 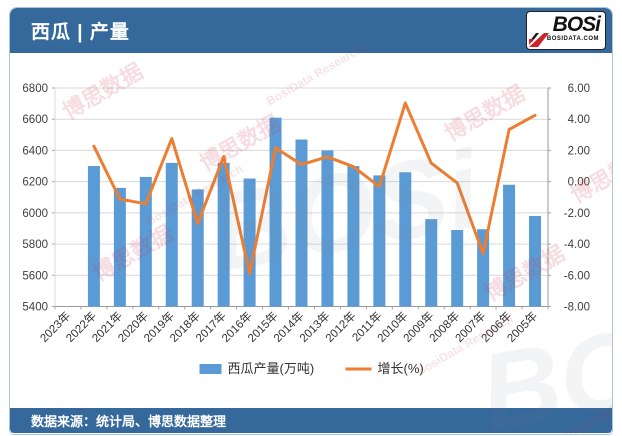 I want to click on legend-bar-swatch, so click(x=210, y=369).